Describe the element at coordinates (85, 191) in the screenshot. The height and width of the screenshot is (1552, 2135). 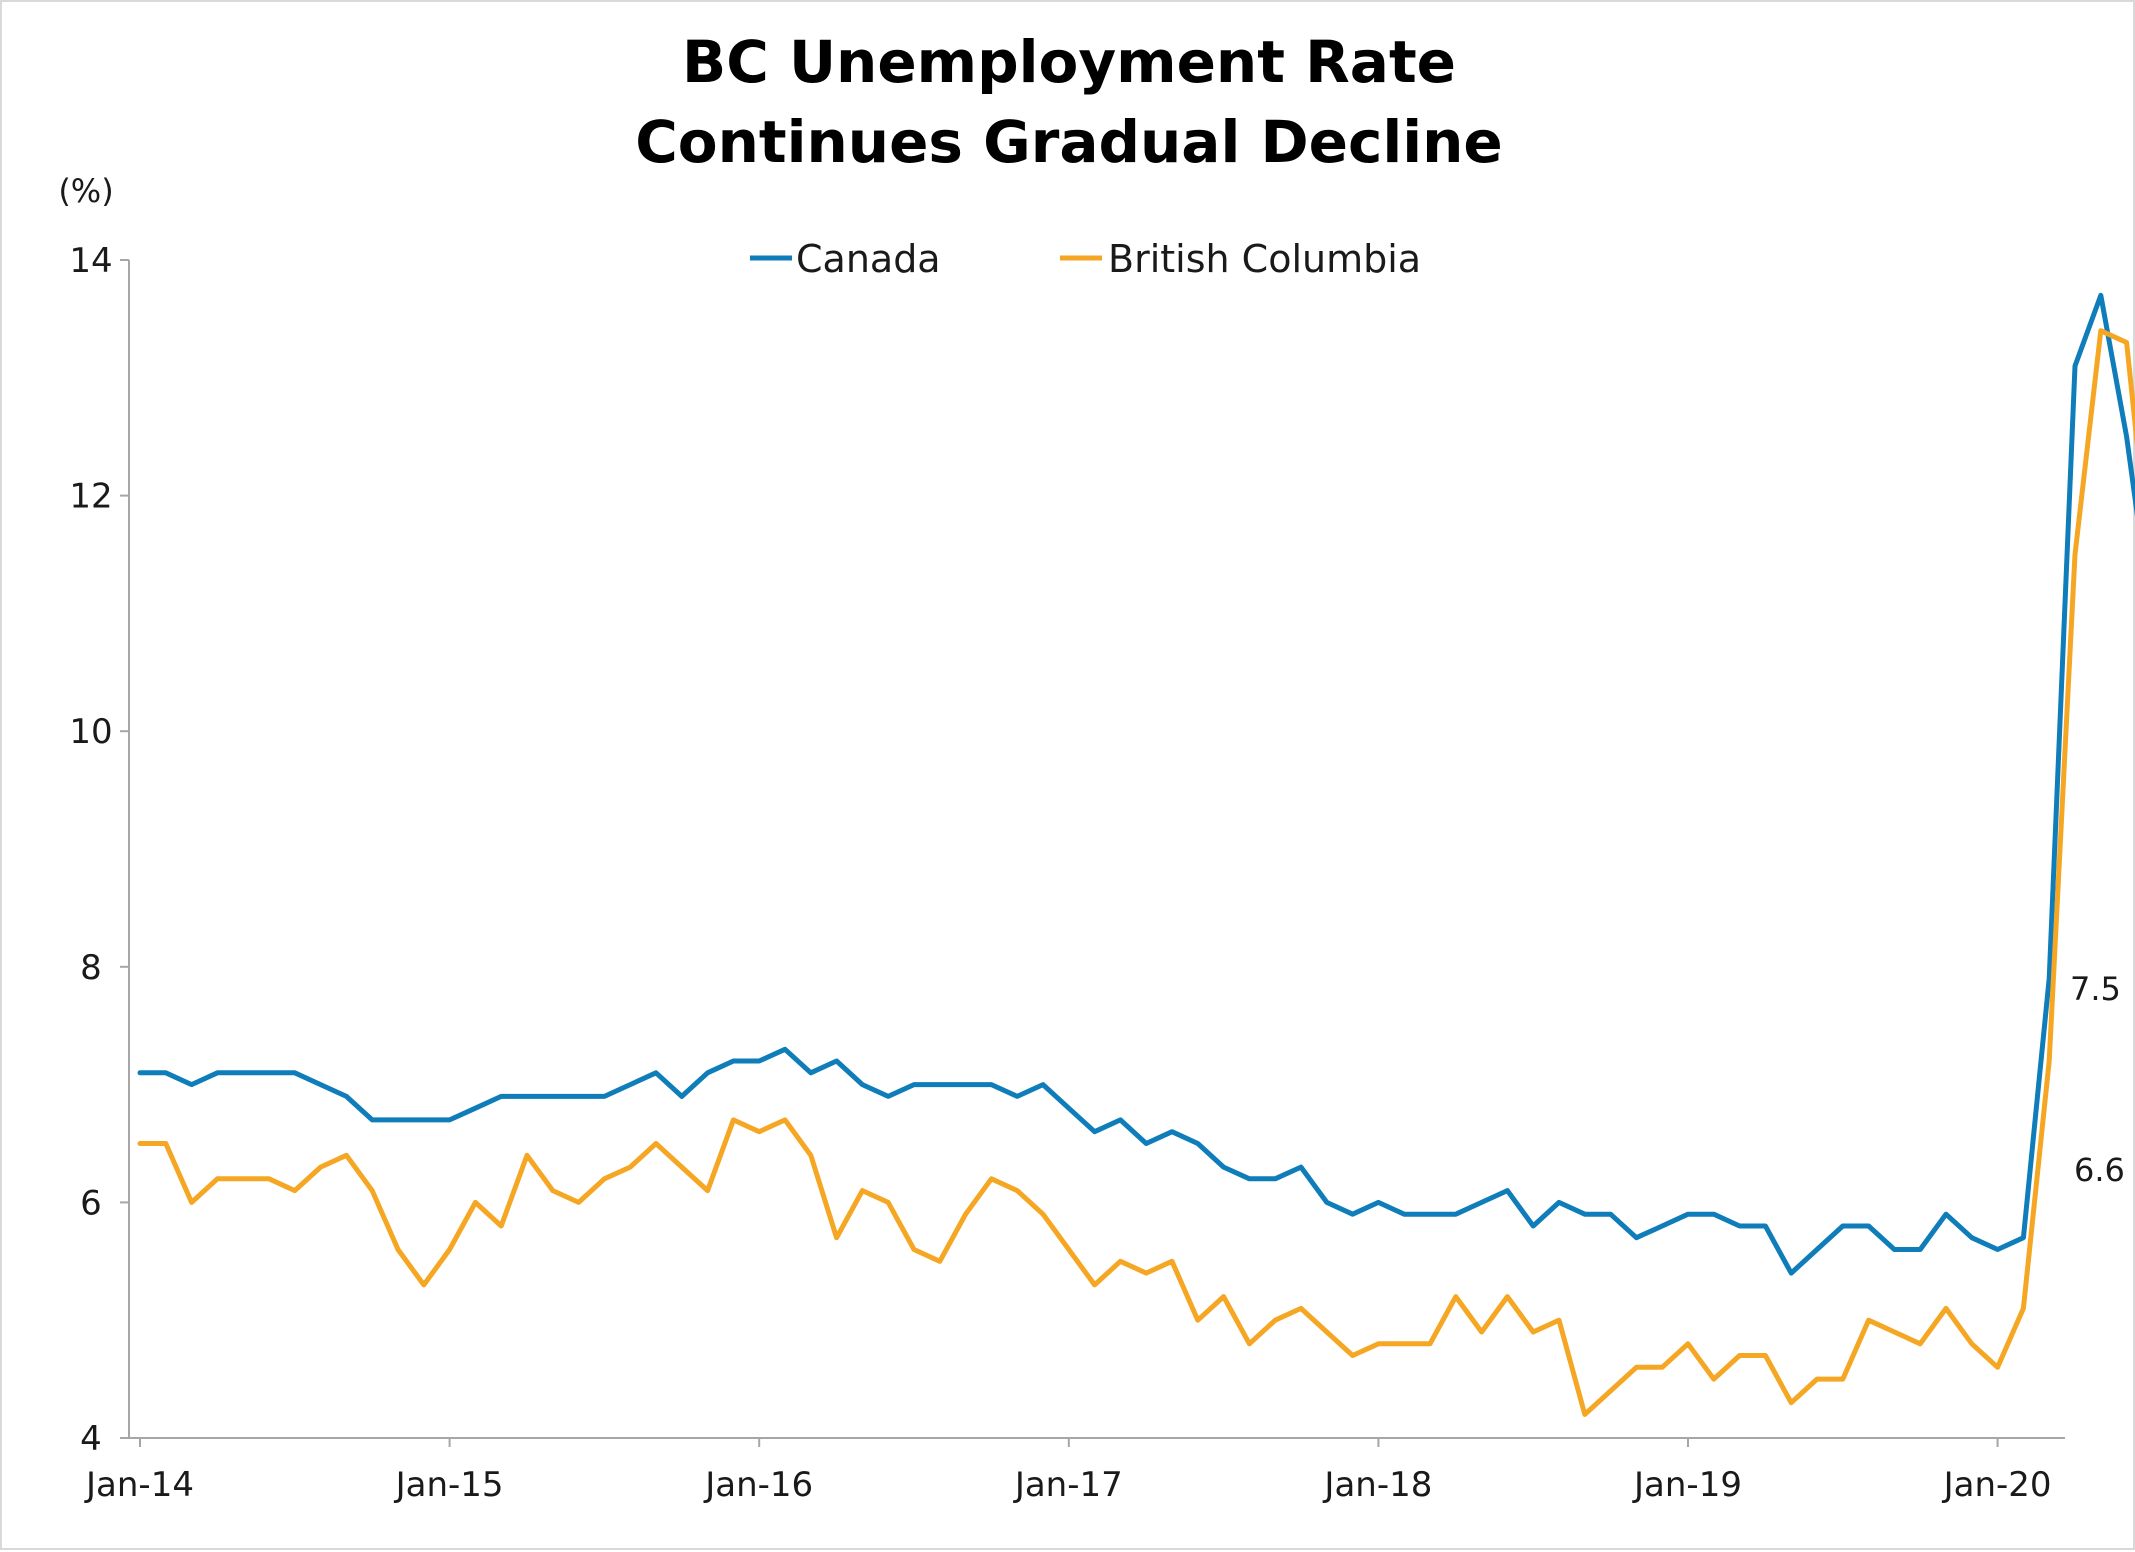
I see `y-axis-unit-label: (%)` at that location.